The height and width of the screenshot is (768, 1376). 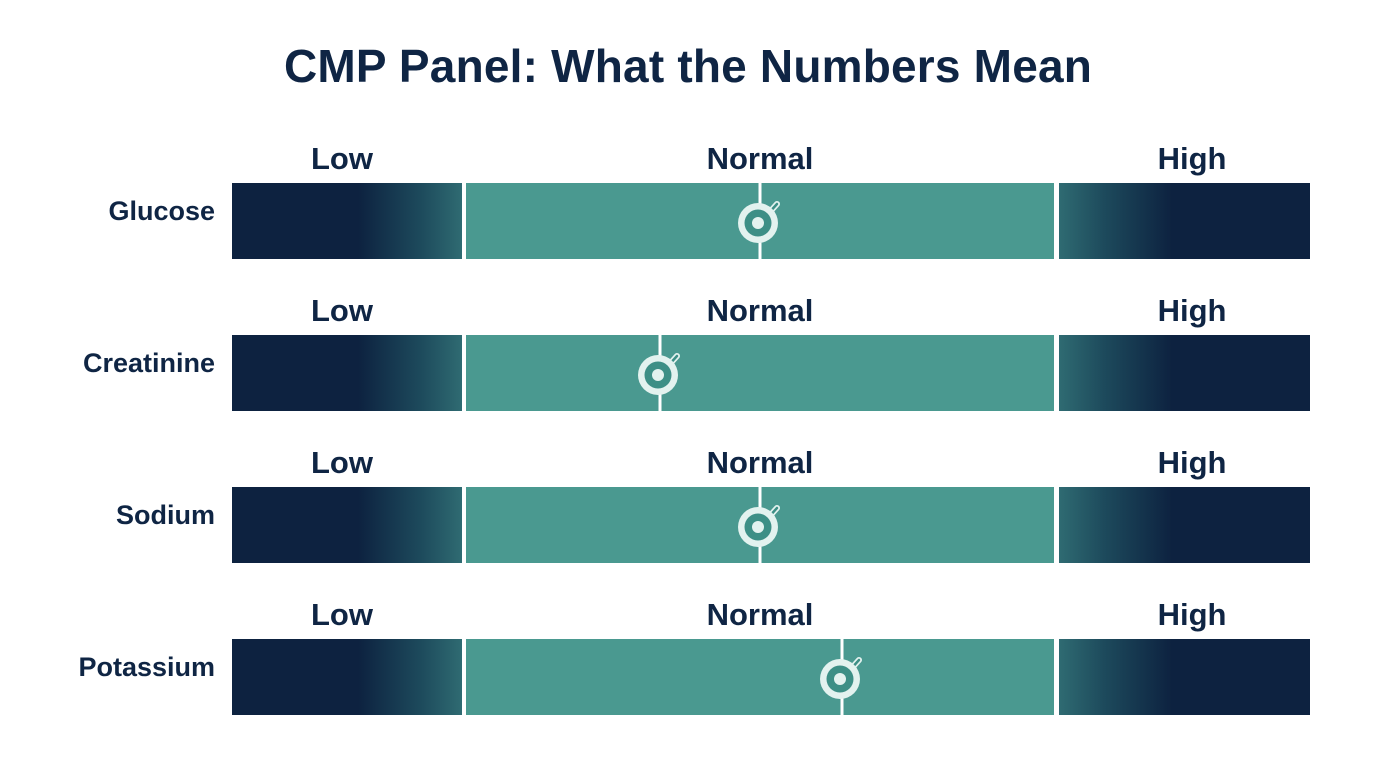 I want to click on page-title: CMP Panel: What the Numbers Mean, so click(x=688, y=66).